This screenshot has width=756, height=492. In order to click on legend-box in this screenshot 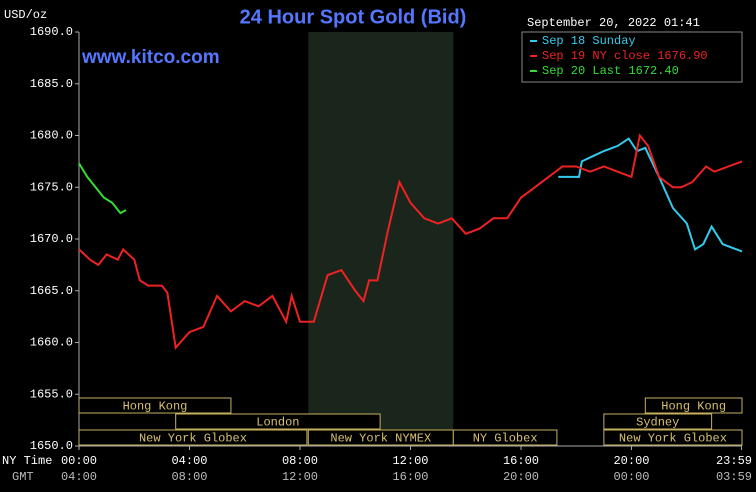, I will do `click(632, 57)`.